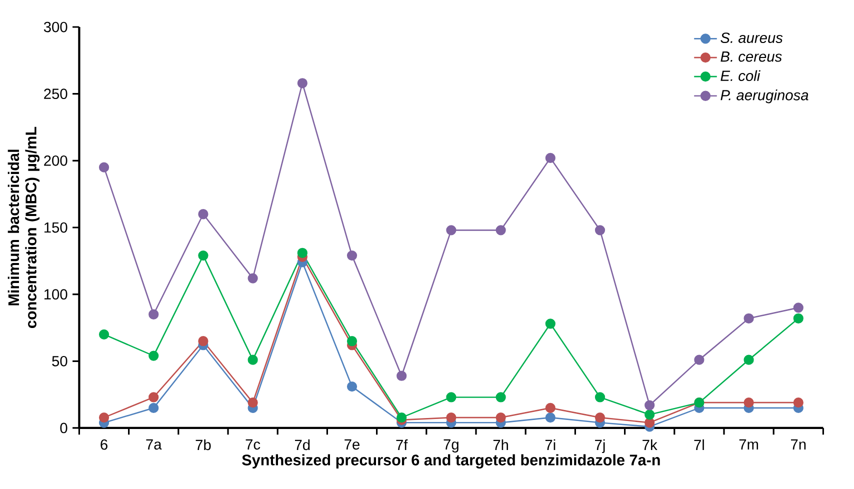 The height and width of the screenshot is (489, 854). What do you see at coordinates (60, 361) in the screenshot?
I see `y-tick-label: 50` at bounding box center [60, 361].